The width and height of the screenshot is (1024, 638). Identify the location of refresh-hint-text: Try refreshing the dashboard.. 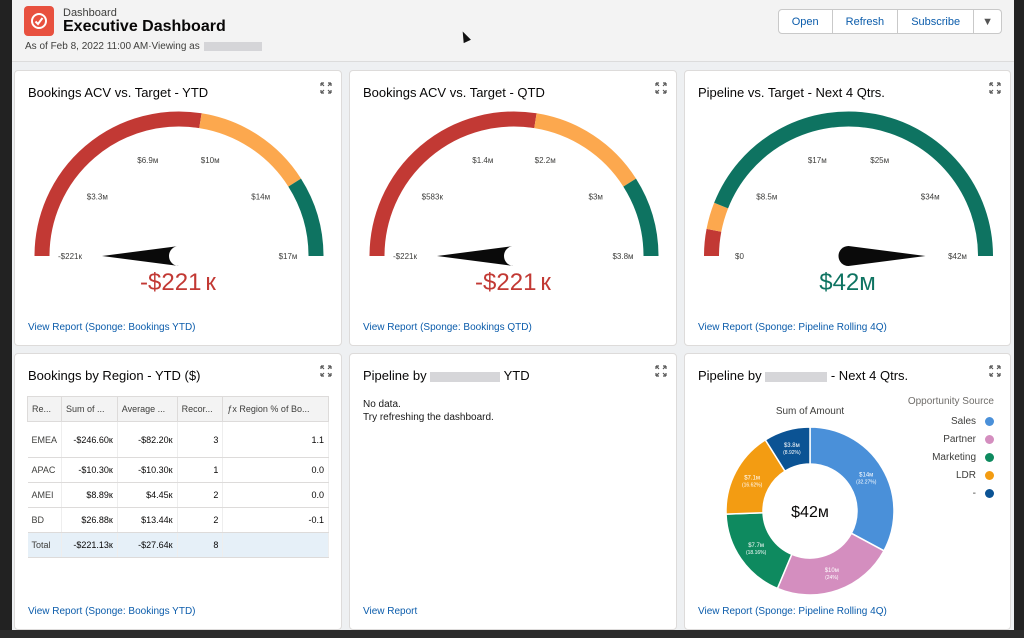
(428, 417).